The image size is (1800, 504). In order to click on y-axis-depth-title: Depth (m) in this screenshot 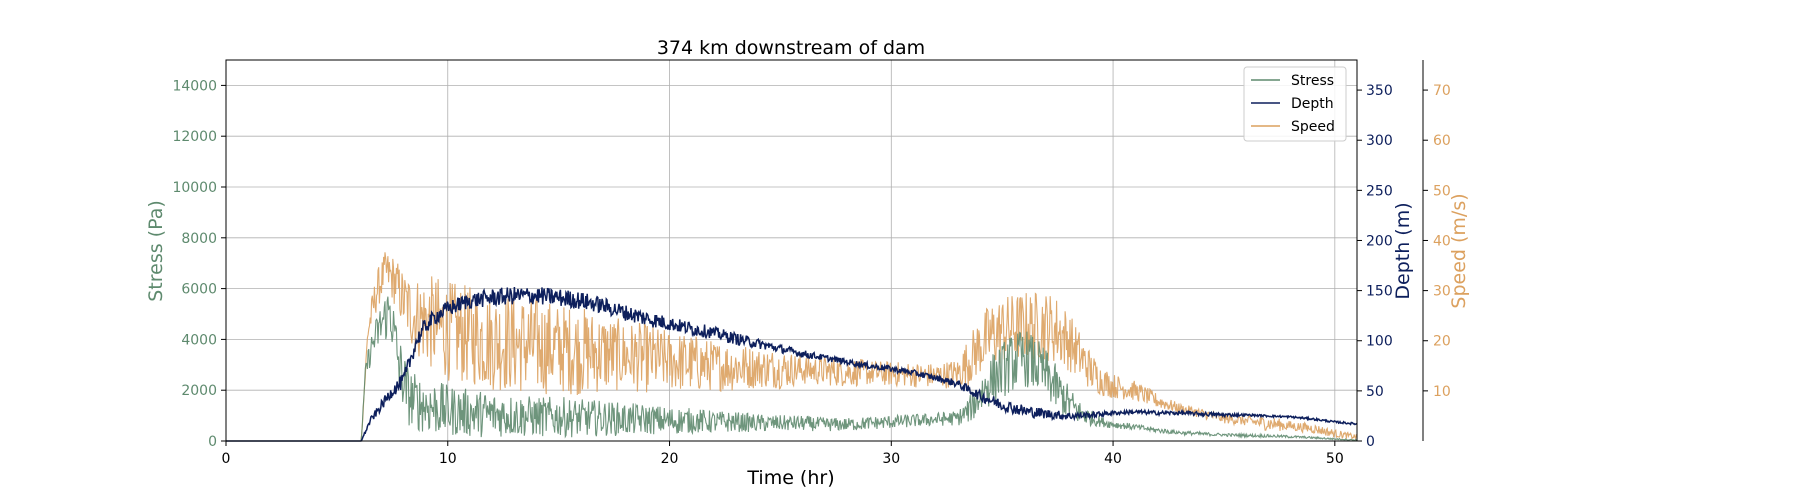, I will do `click(1403, 250)`.